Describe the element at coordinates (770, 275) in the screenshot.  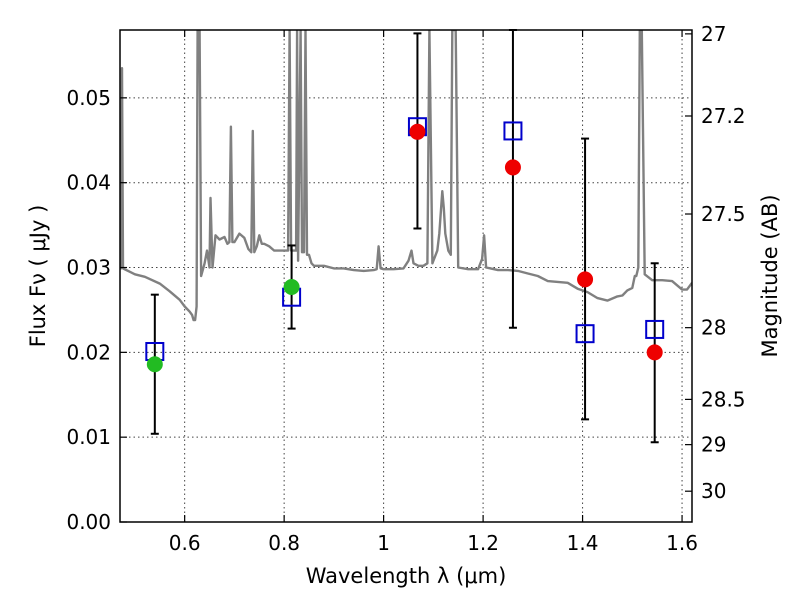
I see `right-axis-label: Magnitude (AB)` at that location.